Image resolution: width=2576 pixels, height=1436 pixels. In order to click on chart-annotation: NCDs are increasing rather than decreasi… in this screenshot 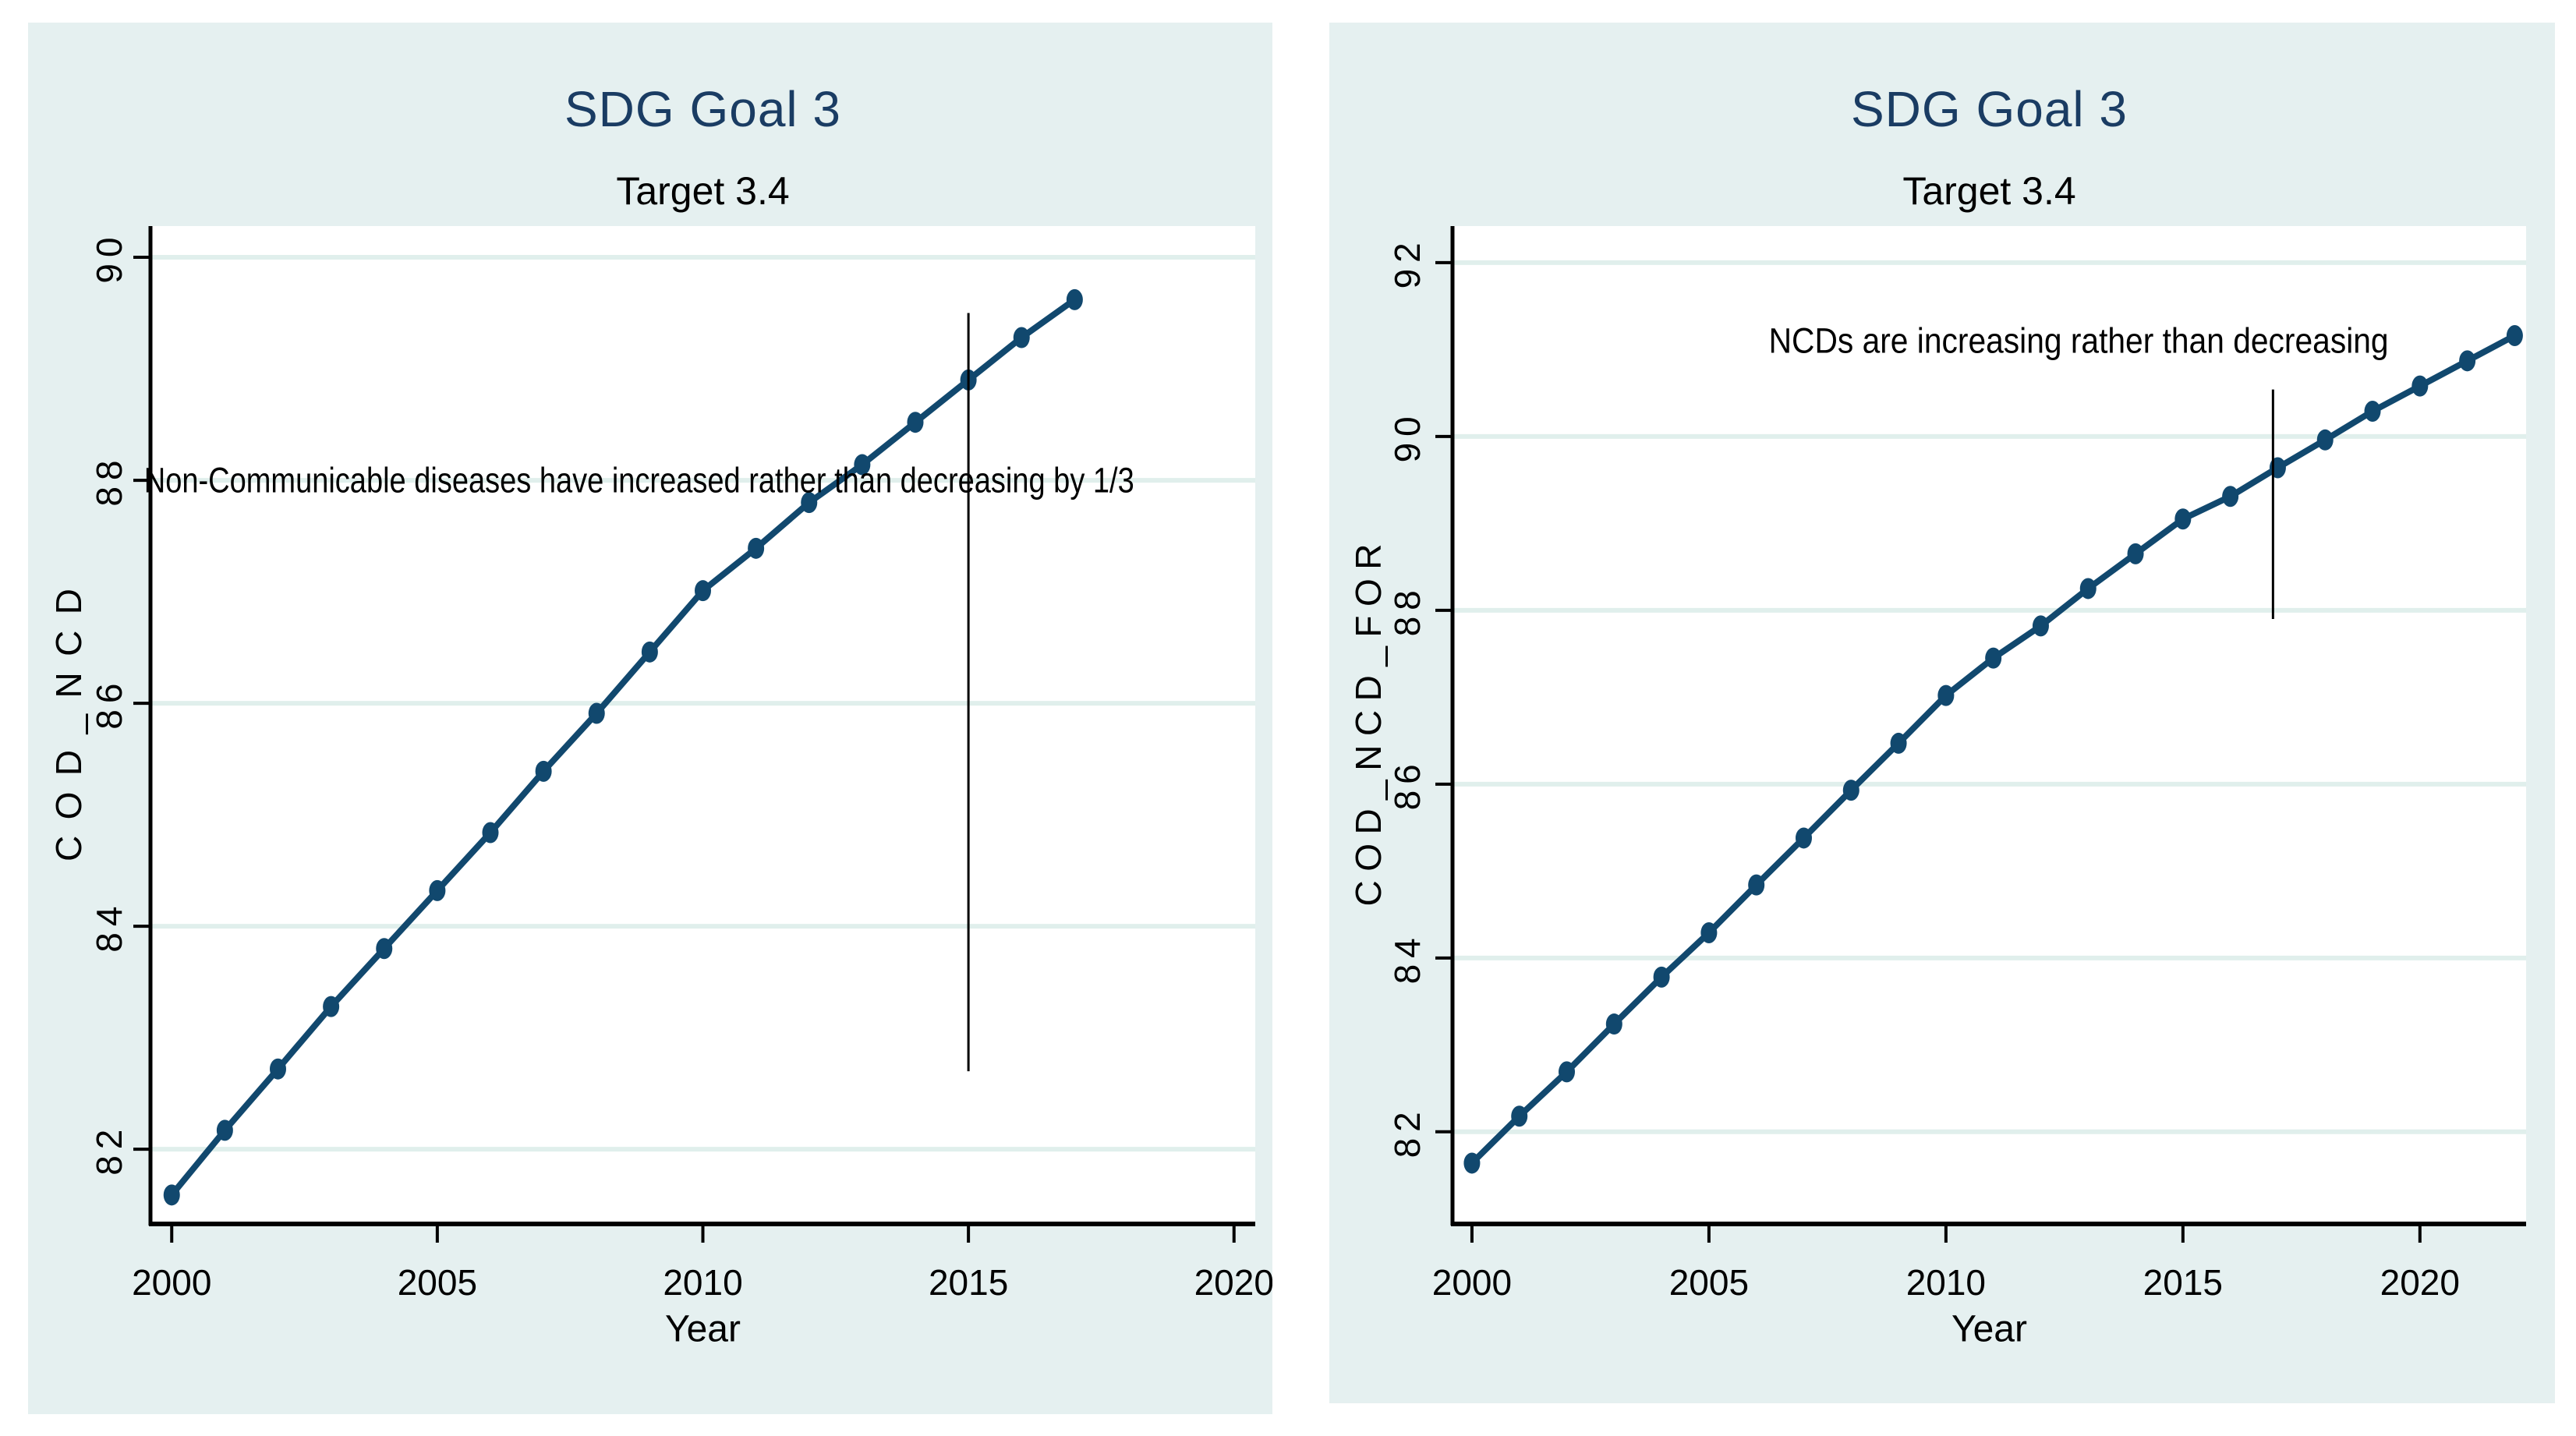, I will do `click(2079, 341)`.